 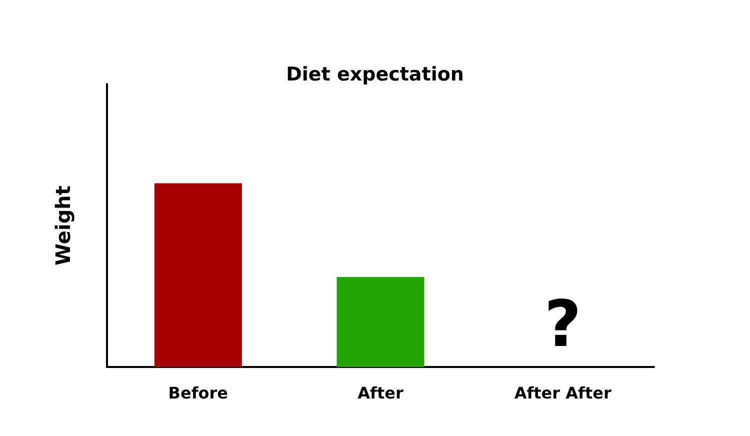 What do you see at coordinates (563, 325) in the screenshot?
I see `annotation: ?` at bounding box center [563, 325].